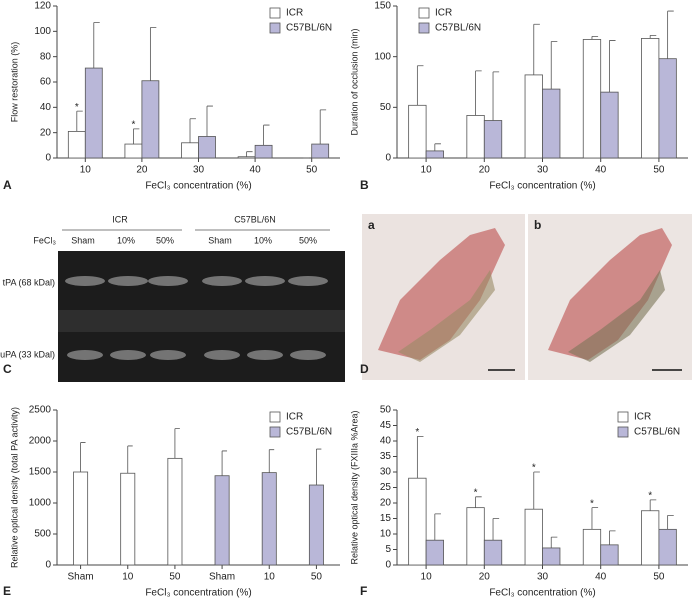 The width and height of the screenshot is (694, 599). Describe the element at coordinates (354, 81) in the screenshot. I see `y-axis-label: Duration of occlusion (min)` at that location.